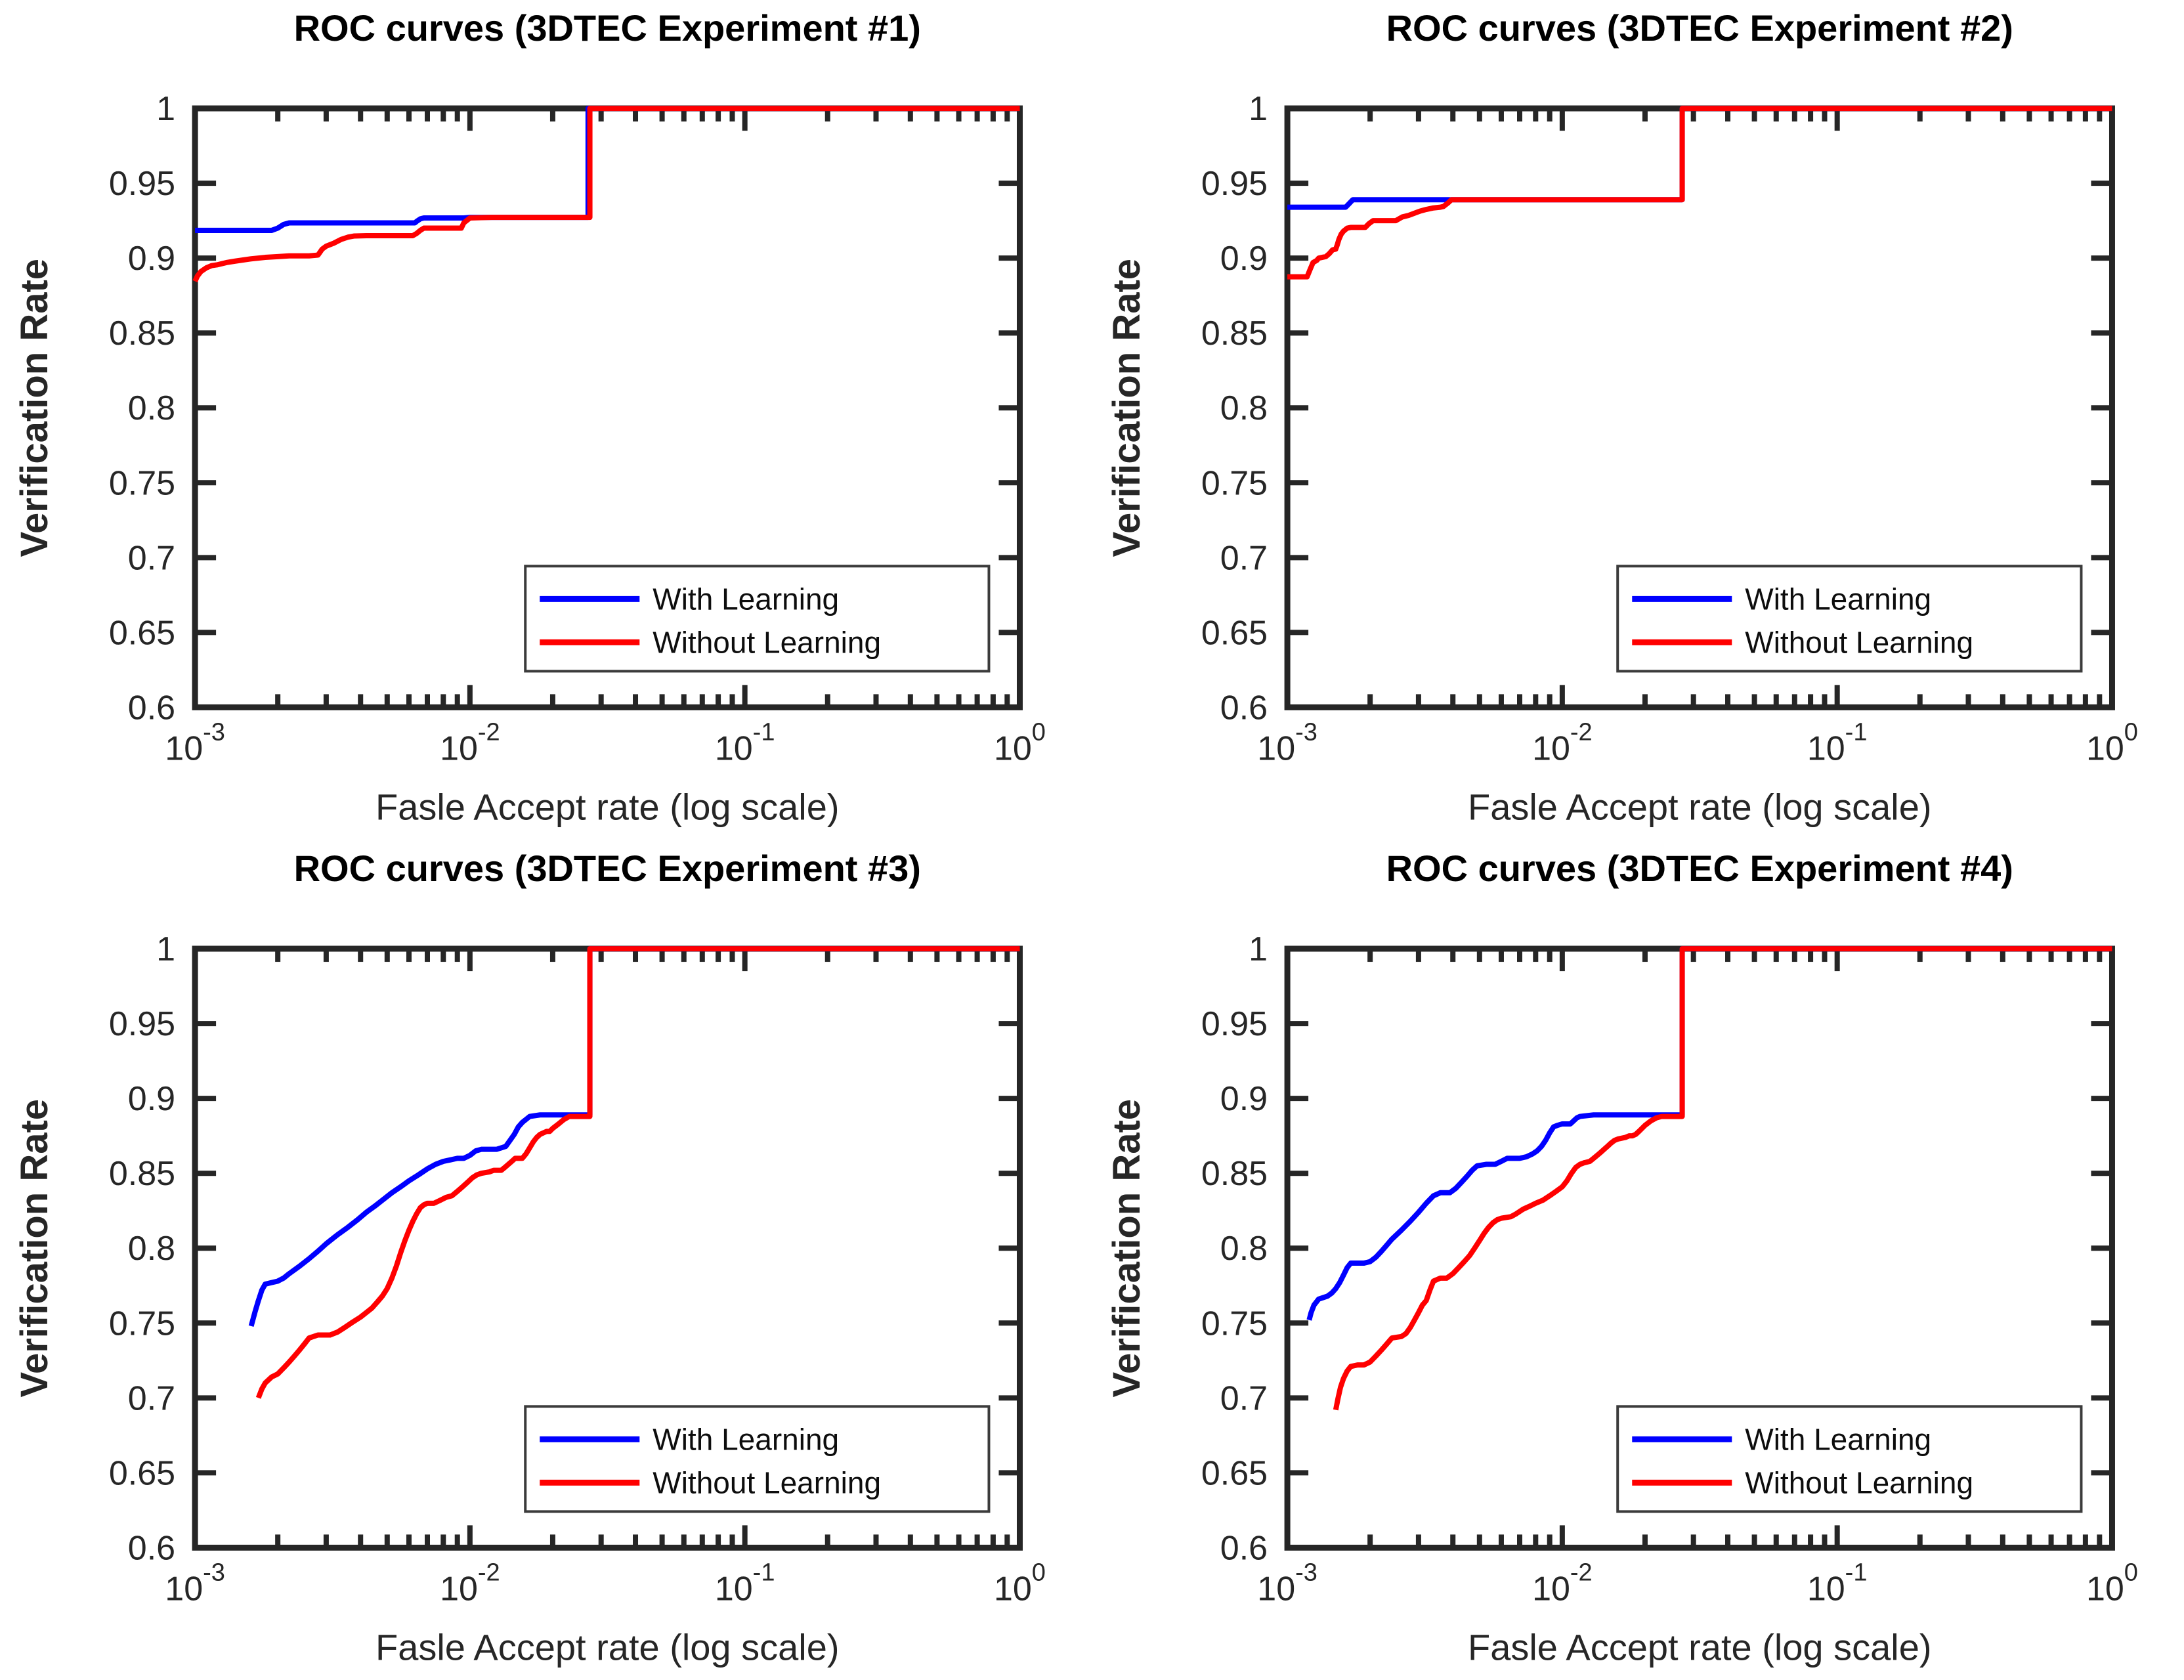 The height and width of the screenshot is (1680, 2184). Describe the element at coordinates (607, 28) in the screenshot. I see `chart-title: ROC curves (3DTEC Experiment #1)` at that location.